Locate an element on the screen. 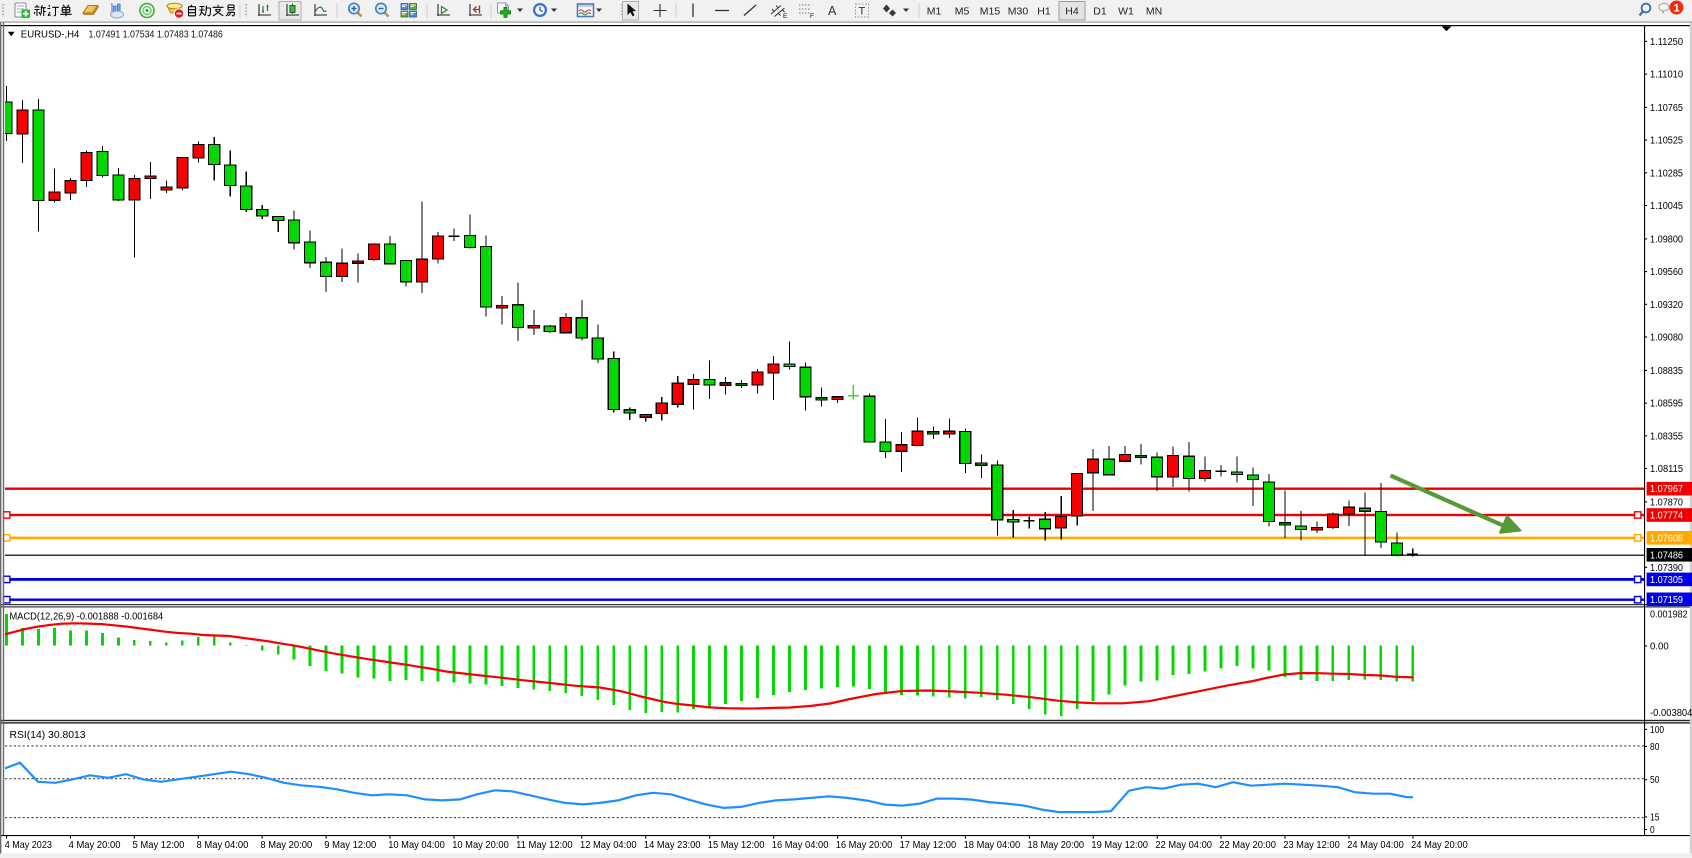 The image size is (1692, 858). svg-text: 80 is located at coordinates (1655, 747).